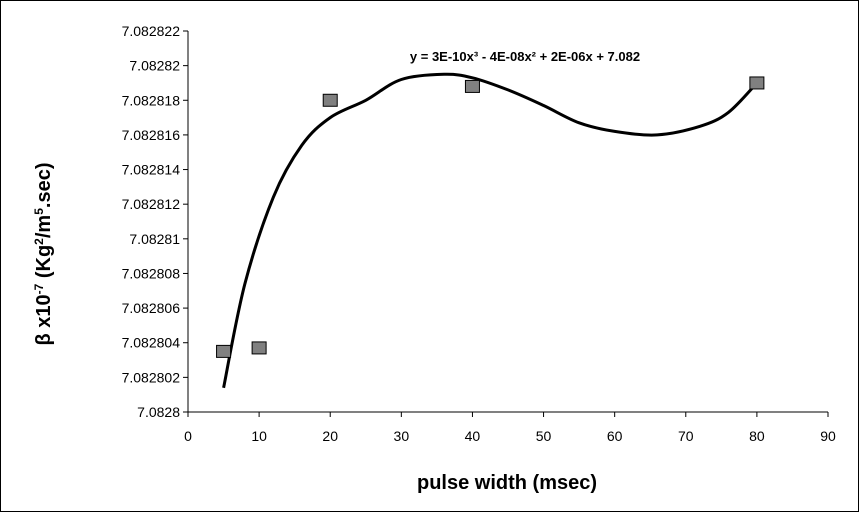 This screenshot has width=859, height=517. I want to click on x-tick-label: 40, so click(473, 436).